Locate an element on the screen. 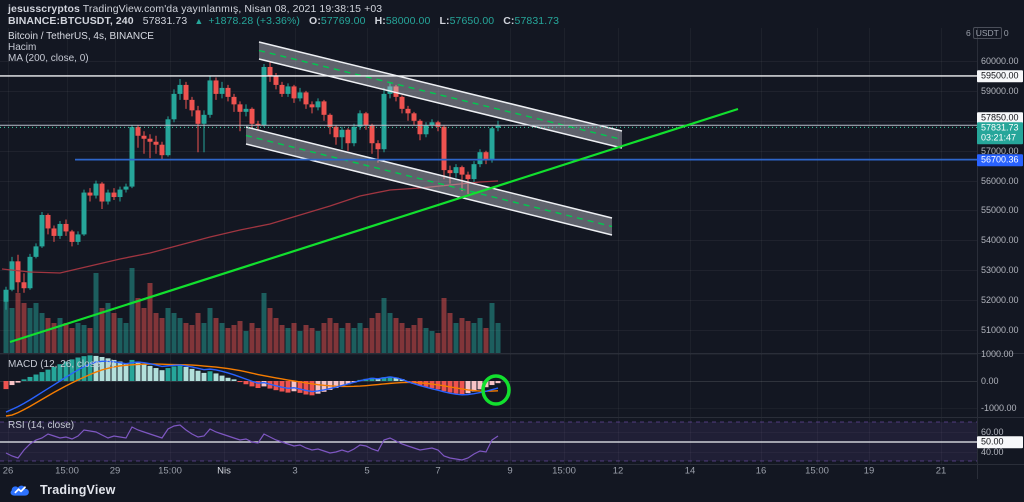 The width and height of the screenshot is (1024, 502). axis-unit-suffix: 0 is located at coordinates (1006, 33).